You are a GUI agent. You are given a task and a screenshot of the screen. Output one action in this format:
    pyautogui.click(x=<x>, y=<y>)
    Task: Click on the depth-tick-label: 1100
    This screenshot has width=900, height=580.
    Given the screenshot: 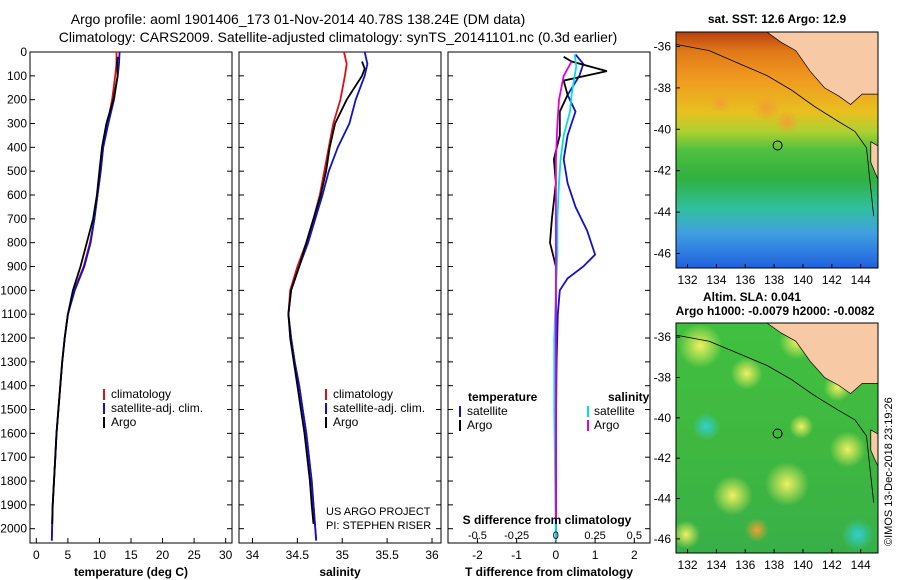 What is the action you would take?
    pyautogui.click(x=14, y=314)
    